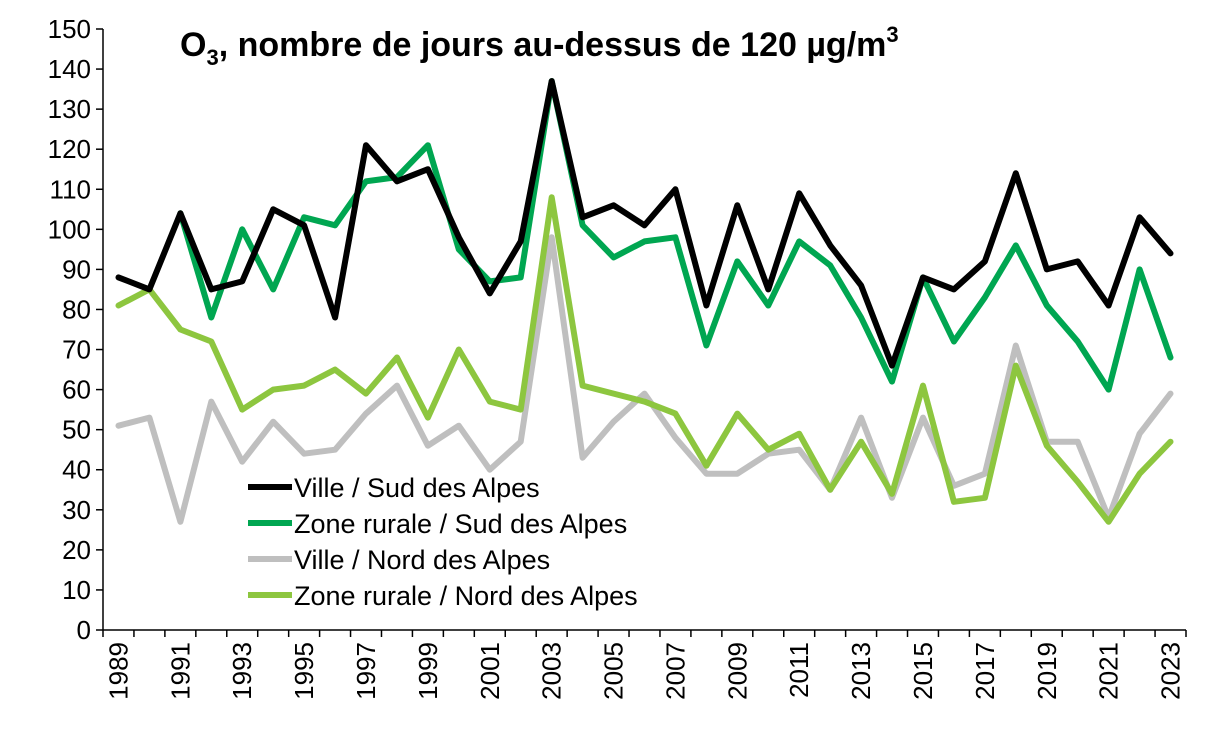 The width and height of the screenshot is (1205, 734). What do you see at coordinates (76, 390) in the screenshot?
I see `y-tick-label: 60` at bounding box center [76, 390].